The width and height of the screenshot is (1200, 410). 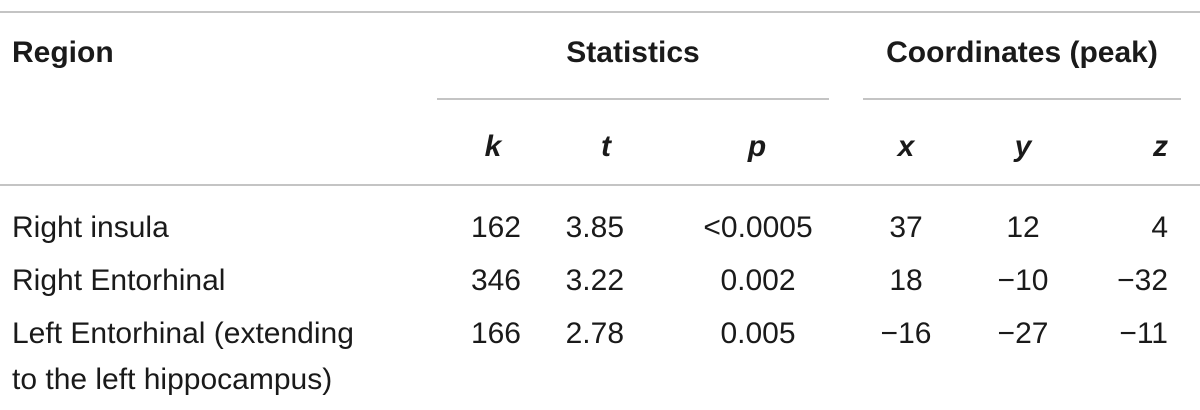 What do you see at coordinates (594, 227) in the screenshot?
I see `row1-t: 3.85` at bounding box center [594, 227].